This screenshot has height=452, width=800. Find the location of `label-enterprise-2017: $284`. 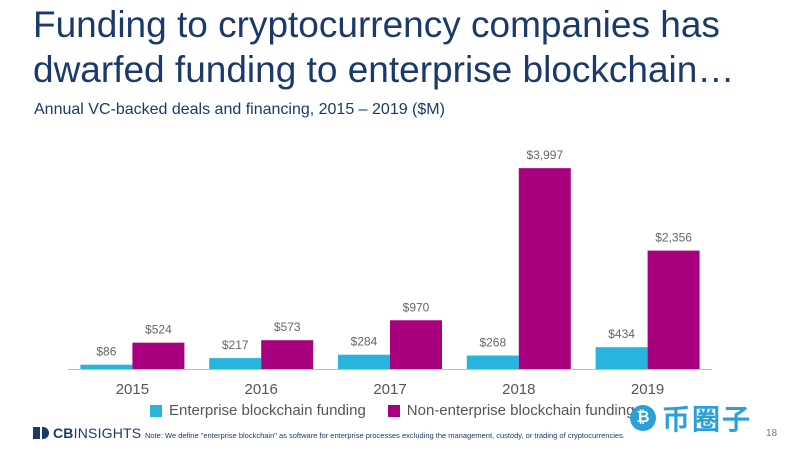

label-enterprise-2017: $284 is located at coordinates (364, 342).